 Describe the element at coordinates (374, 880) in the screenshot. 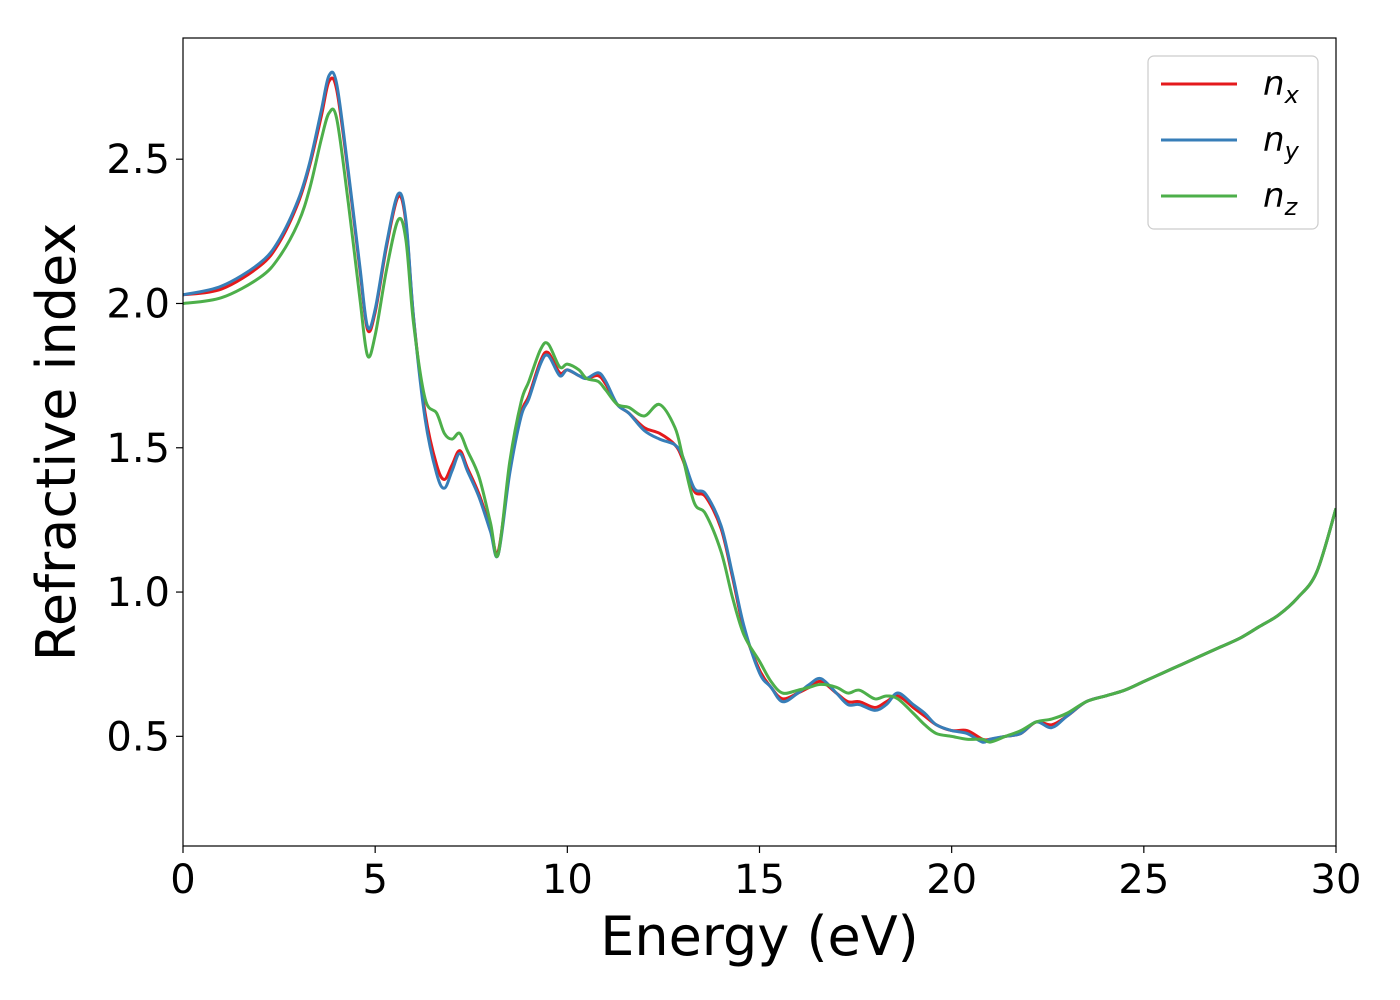

I see `x-tick-label: 5` at that location.